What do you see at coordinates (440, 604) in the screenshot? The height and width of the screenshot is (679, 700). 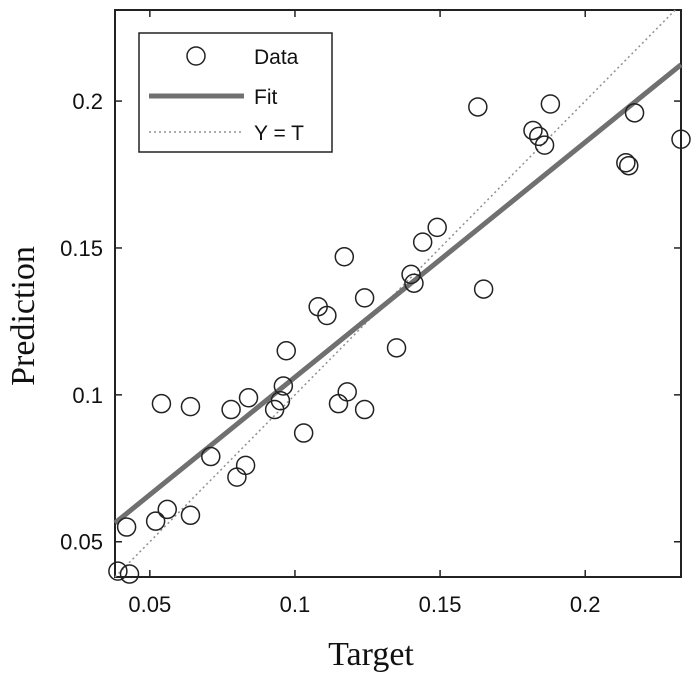 I see `x-tick-label: 0.15` at bounding box center [440, 604].